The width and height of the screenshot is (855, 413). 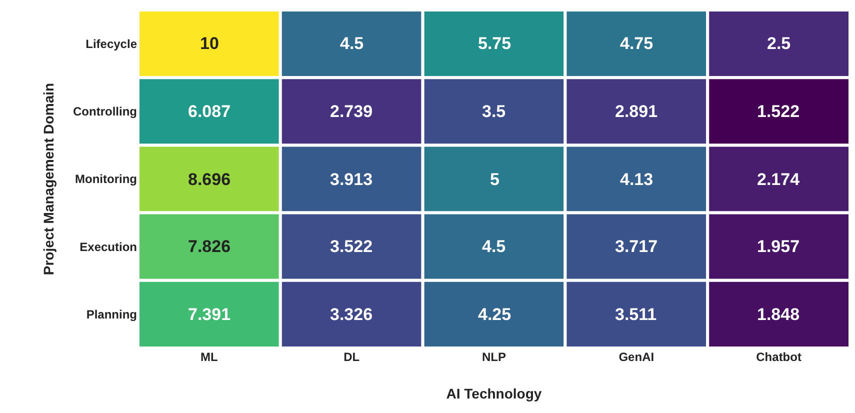 What do you see at coordinates (209, 111) in the screenshot?
I see `data-label: 6.087` at bounding box center [209, 111].